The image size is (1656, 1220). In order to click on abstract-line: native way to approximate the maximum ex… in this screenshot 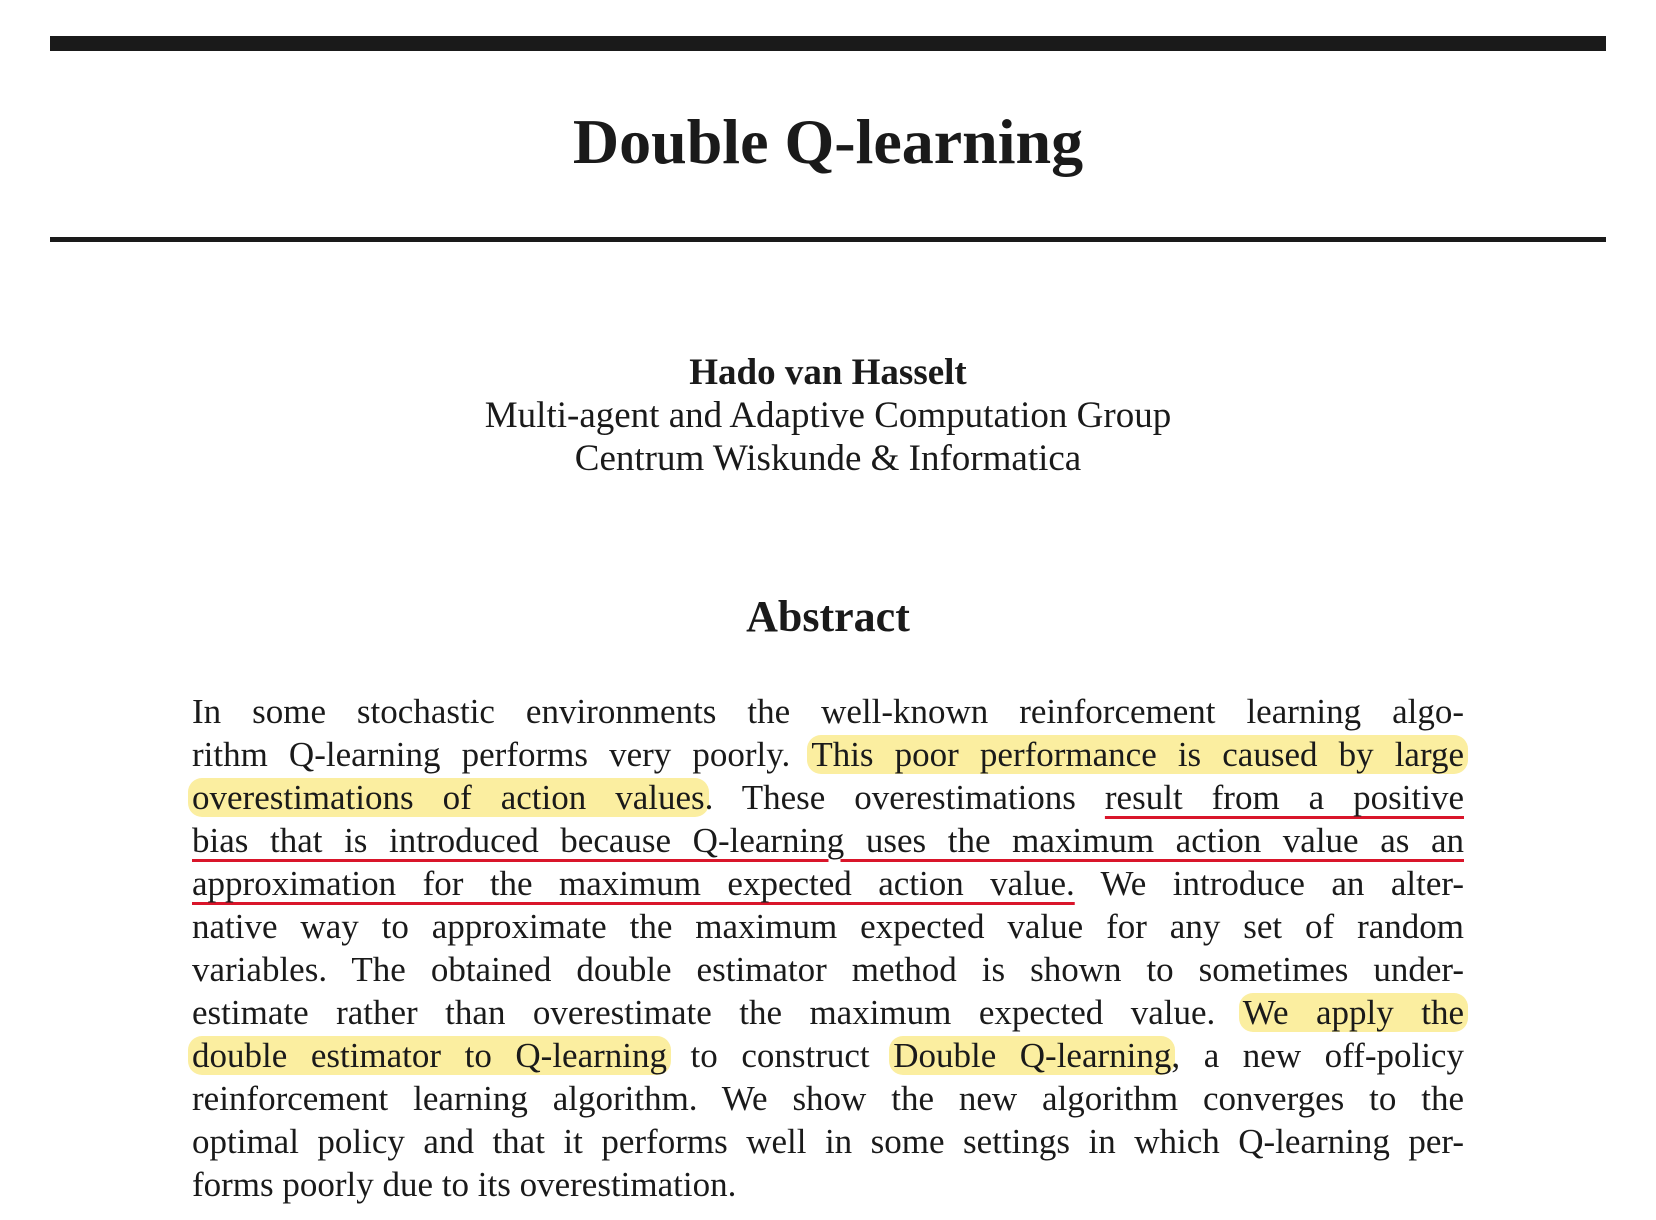, I will do `click(828, 926)`.